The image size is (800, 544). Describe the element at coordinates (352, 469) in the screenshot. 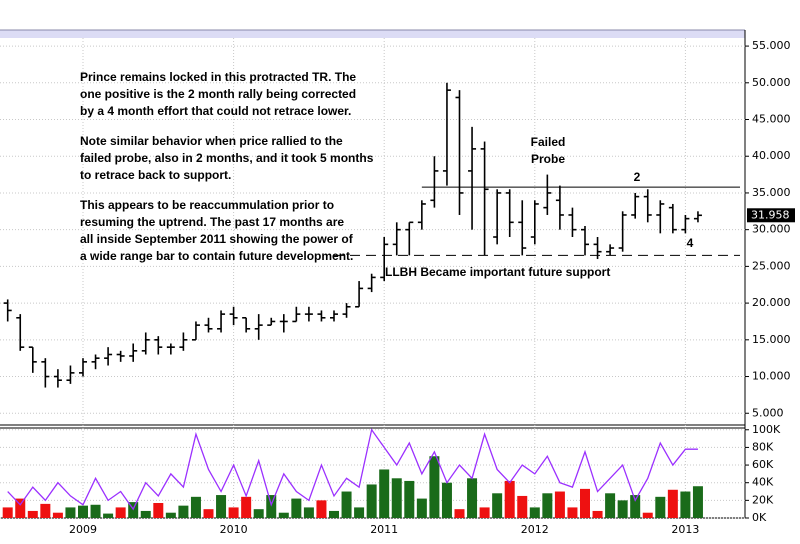

I see `volume-line` at that location.